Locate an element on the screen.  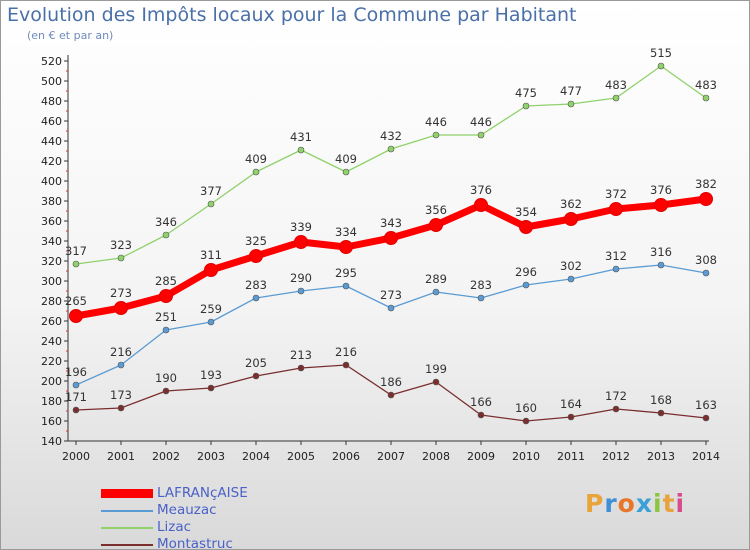
data-label-lizac: 377 is located at coordinates (211, 191).